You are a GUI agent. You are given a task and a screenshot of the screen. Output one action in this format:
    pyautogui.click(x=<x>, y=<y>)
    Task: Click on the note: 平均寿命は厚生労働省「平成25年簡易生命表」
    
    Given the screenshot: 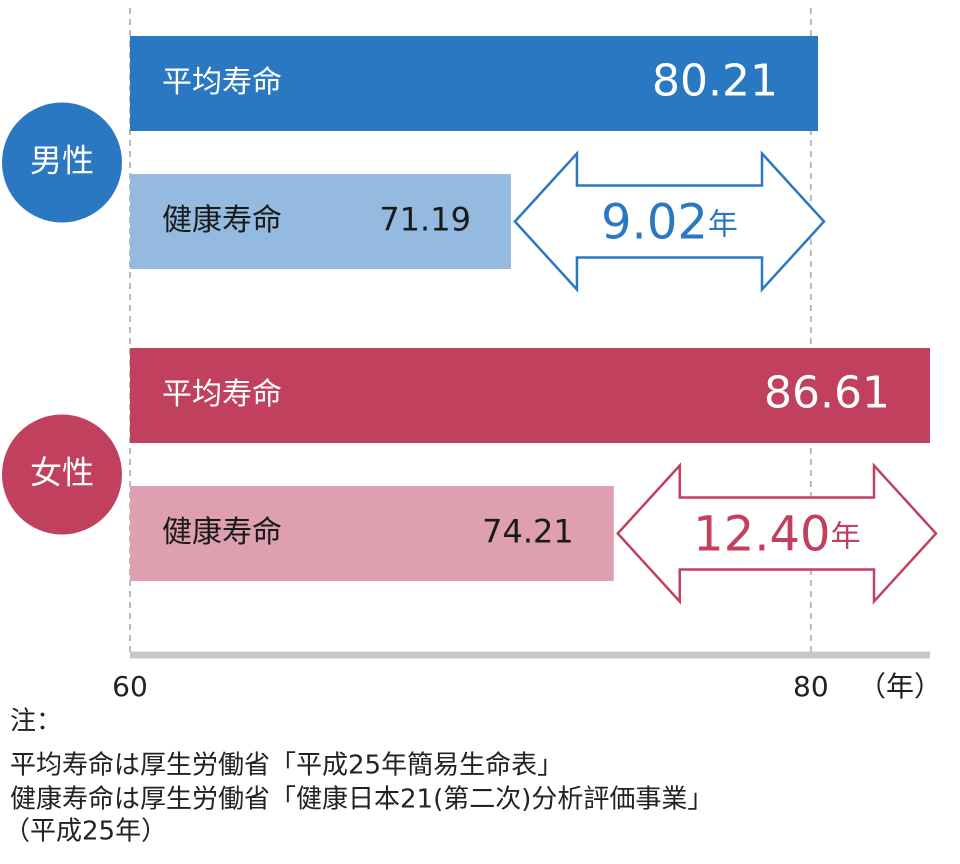 What is the action you would take?
    pyautogui.click(x=286, y=766)
    